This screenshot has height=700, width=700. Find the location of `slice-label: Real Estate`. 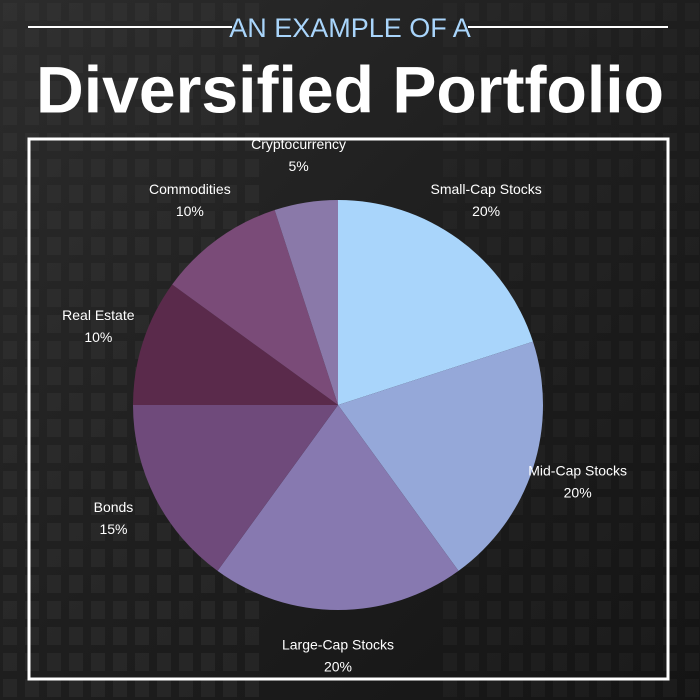

slice-label: Real Estate is located at coordinates (98, 315).